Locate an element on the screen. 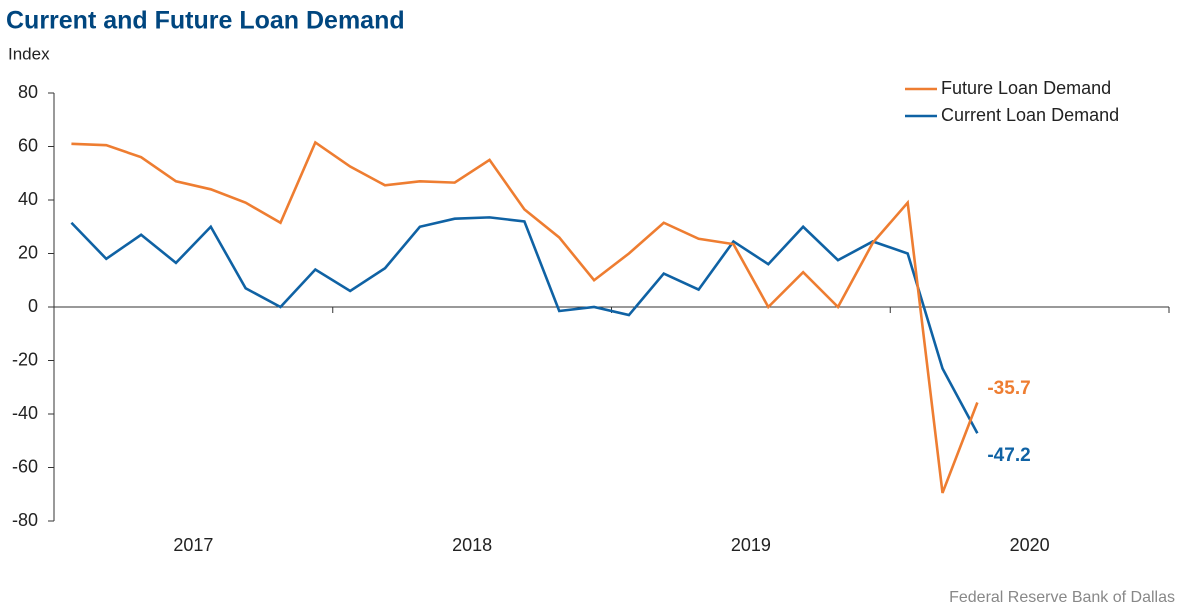  y-tick-label: 60 is located at coordinates (28, 145).